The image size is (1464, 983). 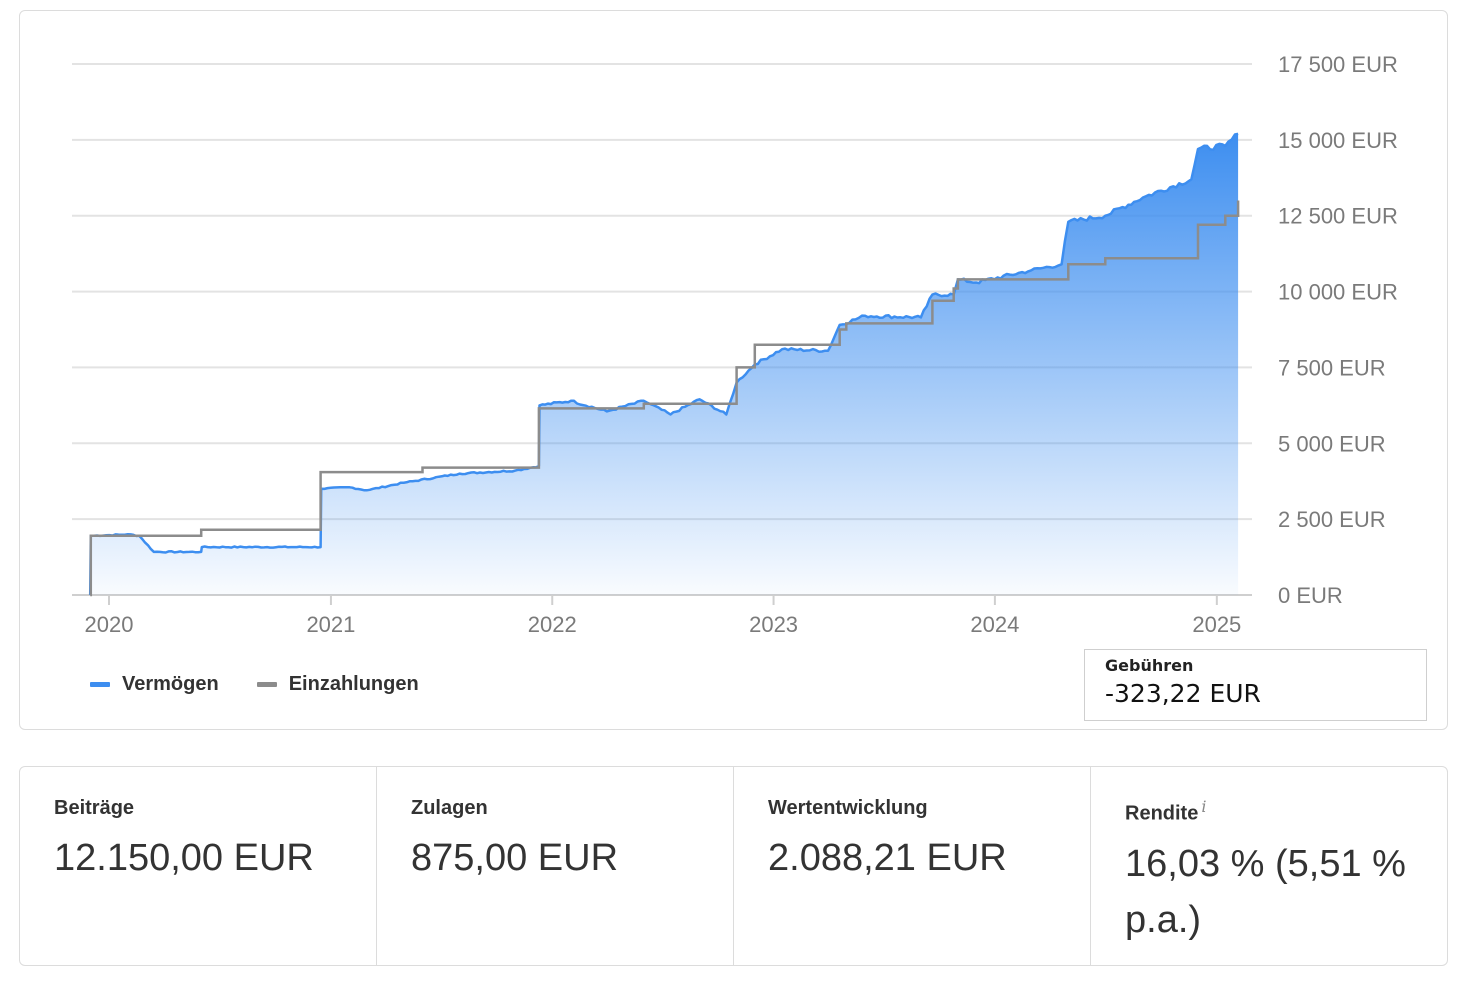 I want to click on fees-tooltip: Gebühren -323,22 EUR, so click(x=1255, y=685).